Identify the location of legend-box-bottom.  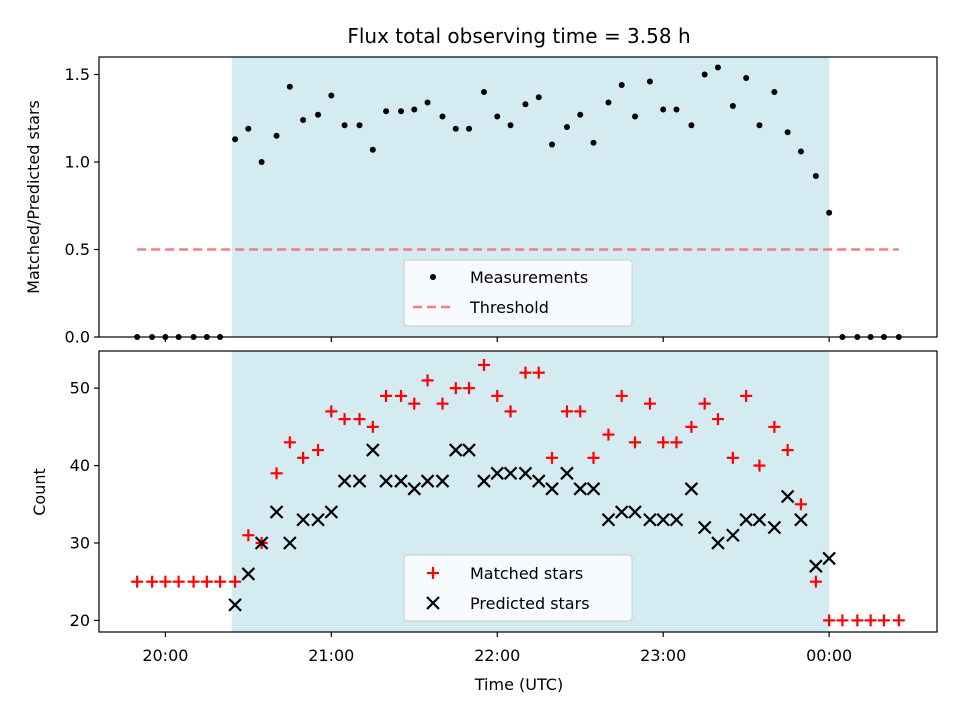
(518, 588).